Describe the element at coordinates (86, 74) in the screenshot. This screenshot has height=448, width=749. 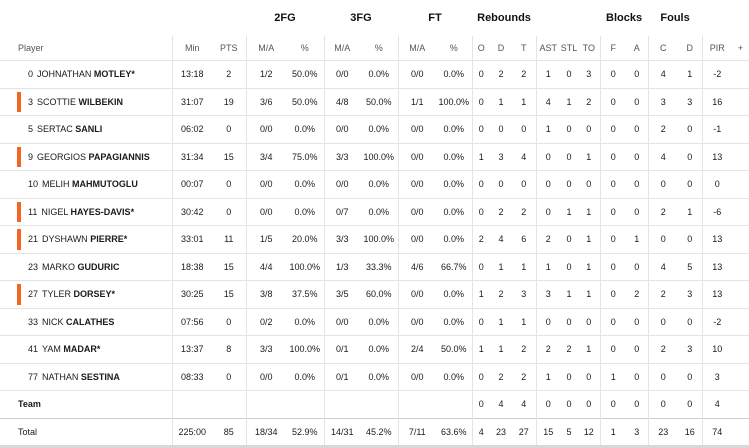
I see `player-name-cell: 0 JOHNATHAN MOTLEY*` at that location.